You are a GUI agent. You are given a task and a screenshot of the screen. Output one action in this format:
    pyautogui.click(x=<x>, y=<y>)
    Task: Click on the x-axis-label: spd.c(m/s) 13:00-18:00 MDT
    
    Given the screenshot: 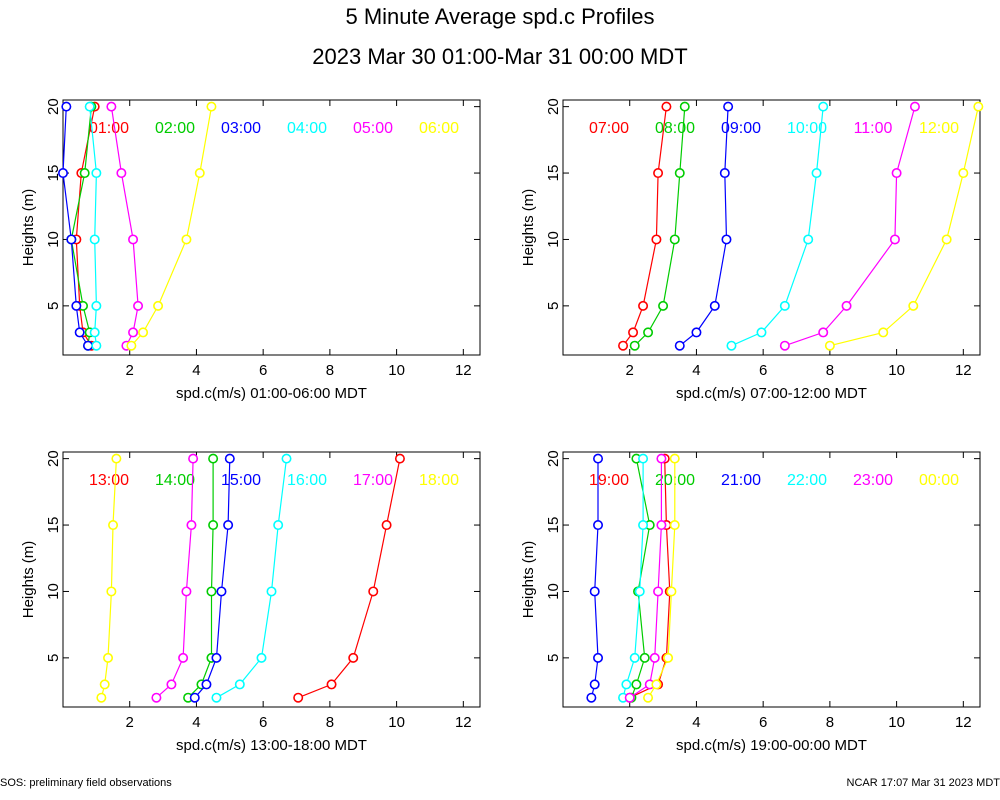 What is the action you would take?
    pyautogui.click(x=271, y=745)
    